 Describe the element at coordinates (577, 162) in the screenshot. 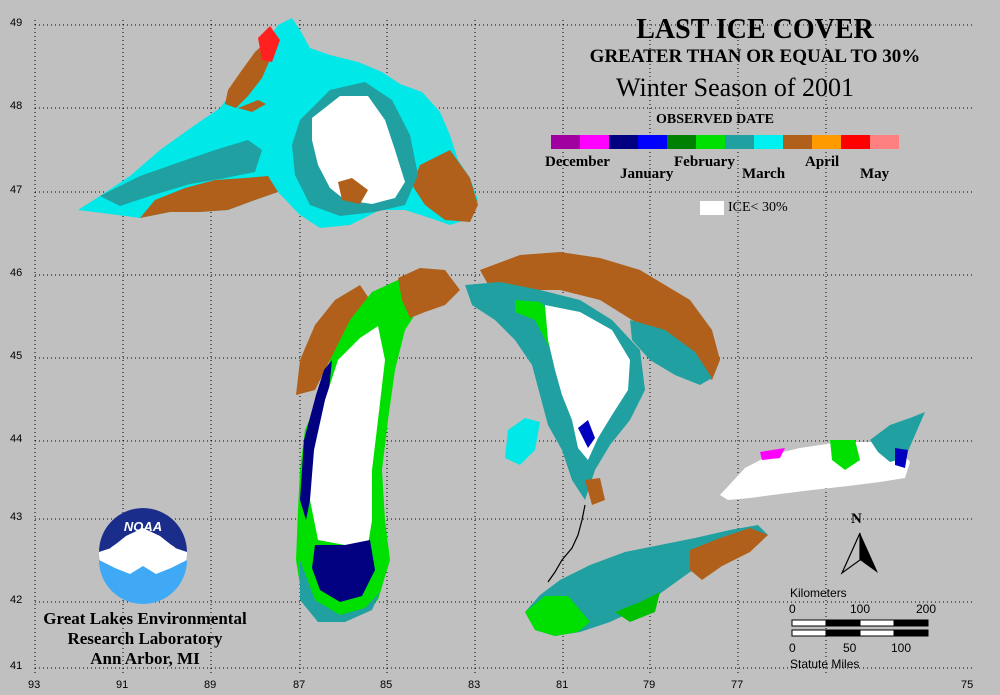

I see `legend-month-december: December` at that location.